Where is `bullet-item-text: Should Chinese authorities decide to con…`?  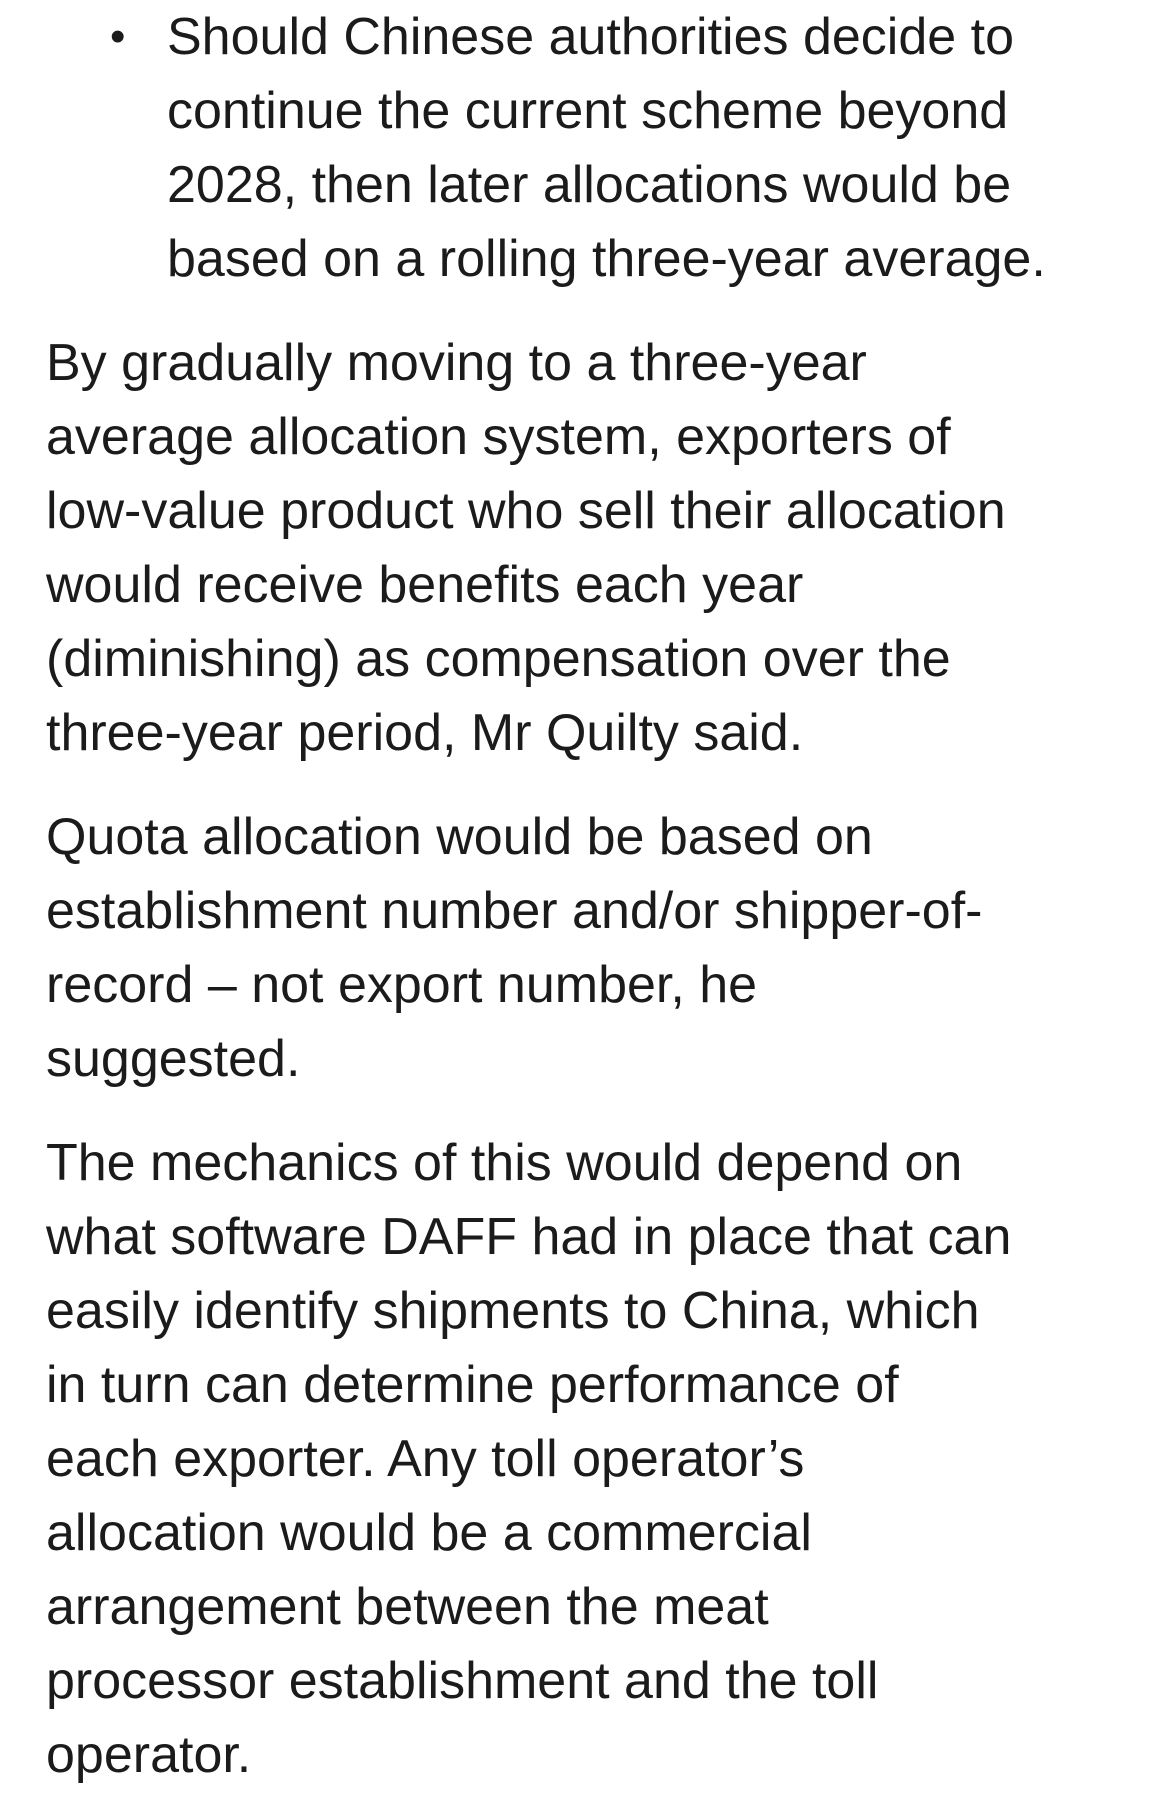 bullet-item-text: Should Chinese authorities decide to con… is located at coordinates (606, 148).